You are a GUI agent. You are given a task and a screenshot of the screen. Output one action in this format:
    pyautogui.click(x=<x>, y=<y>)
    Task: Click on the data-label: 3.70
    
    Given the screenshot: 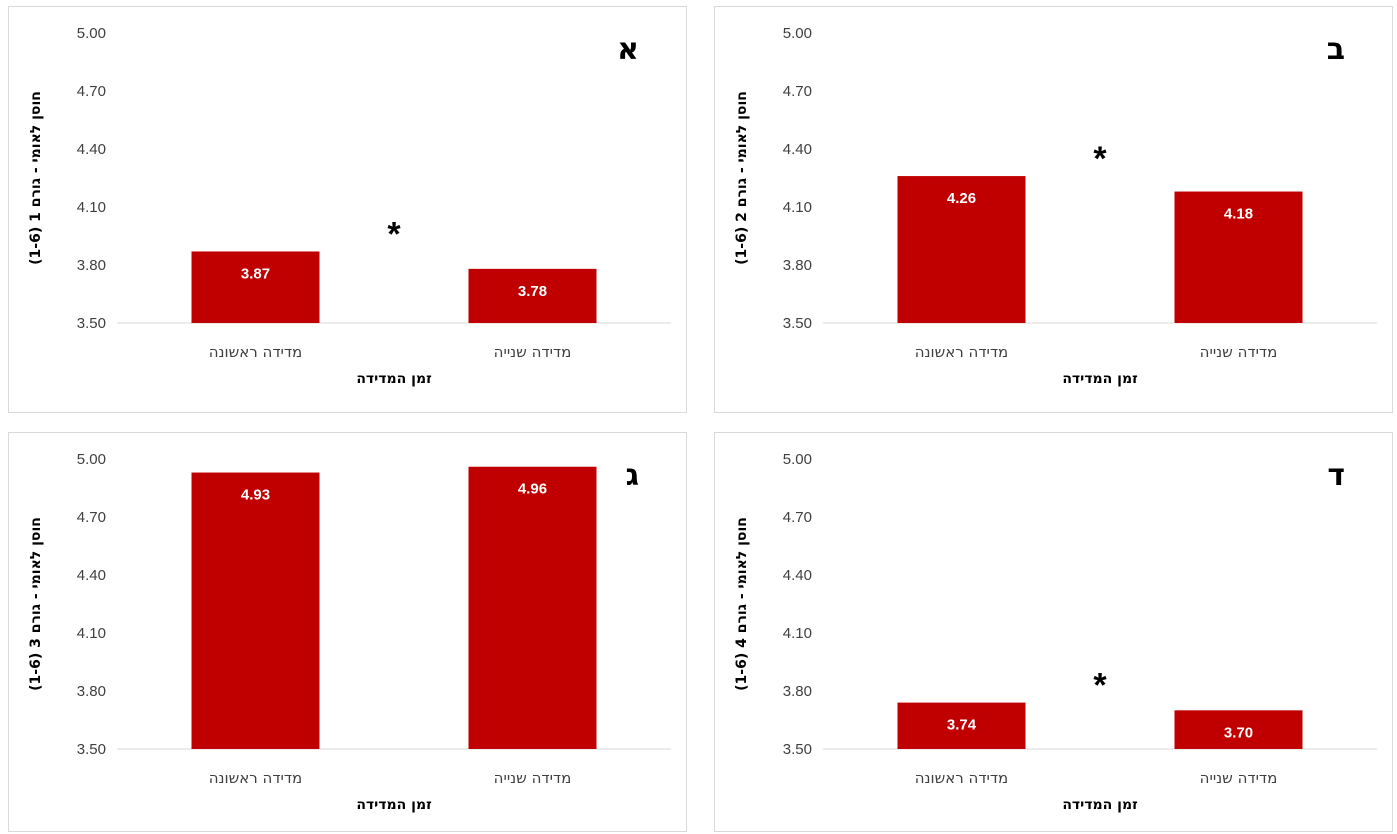 What is the action you would take?
    pyautogui.click(x=1238, y=732)
    